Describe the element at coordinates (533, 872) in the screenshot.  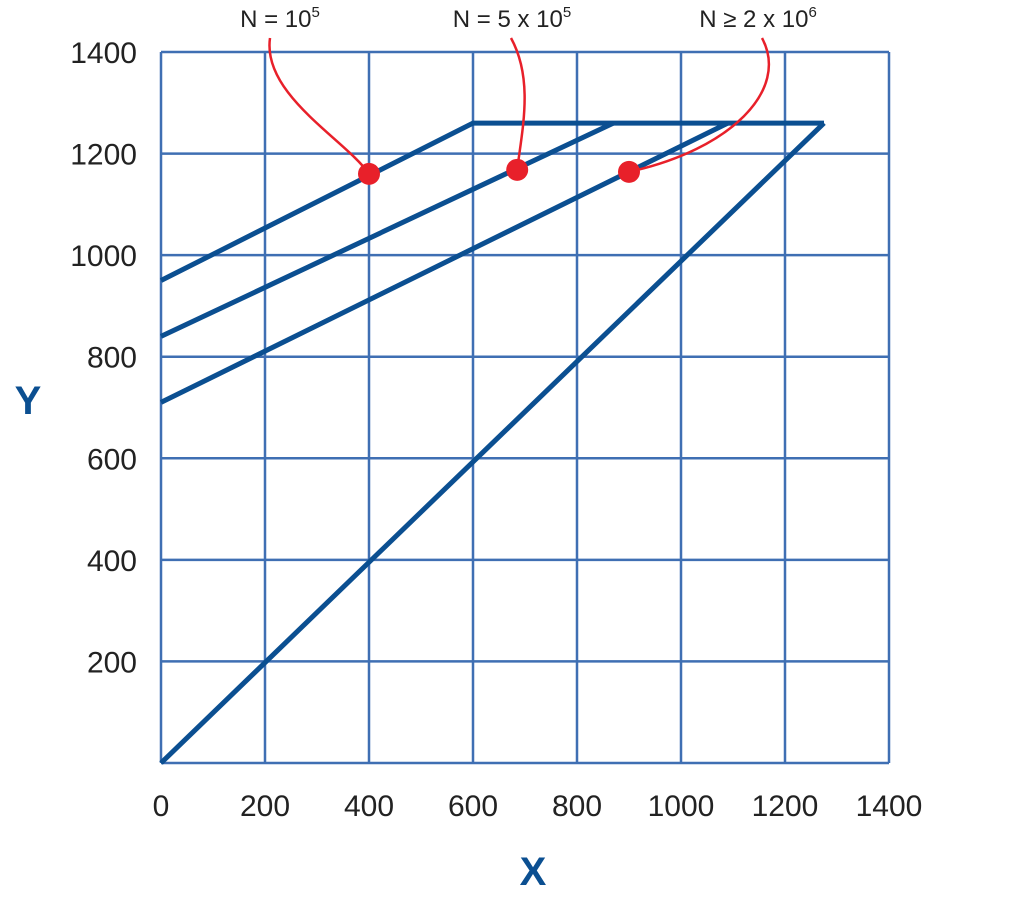
I see `x-axis-title: X` at that location.